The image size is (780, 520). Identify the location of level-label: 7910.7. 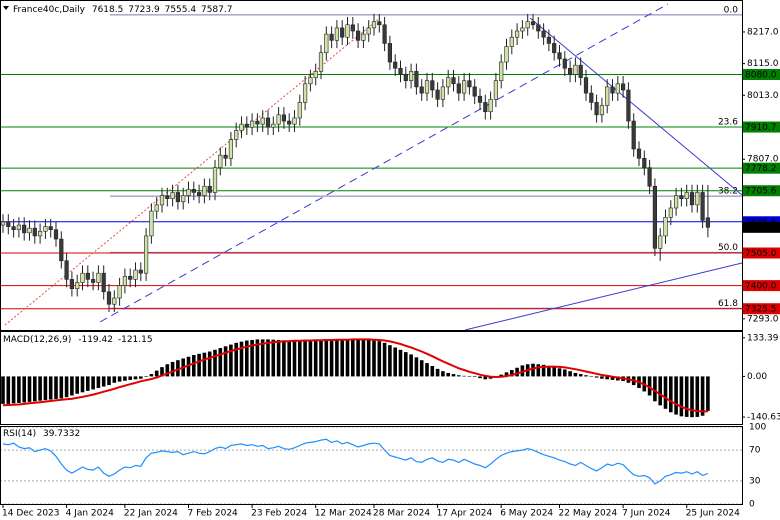
(761, 128).